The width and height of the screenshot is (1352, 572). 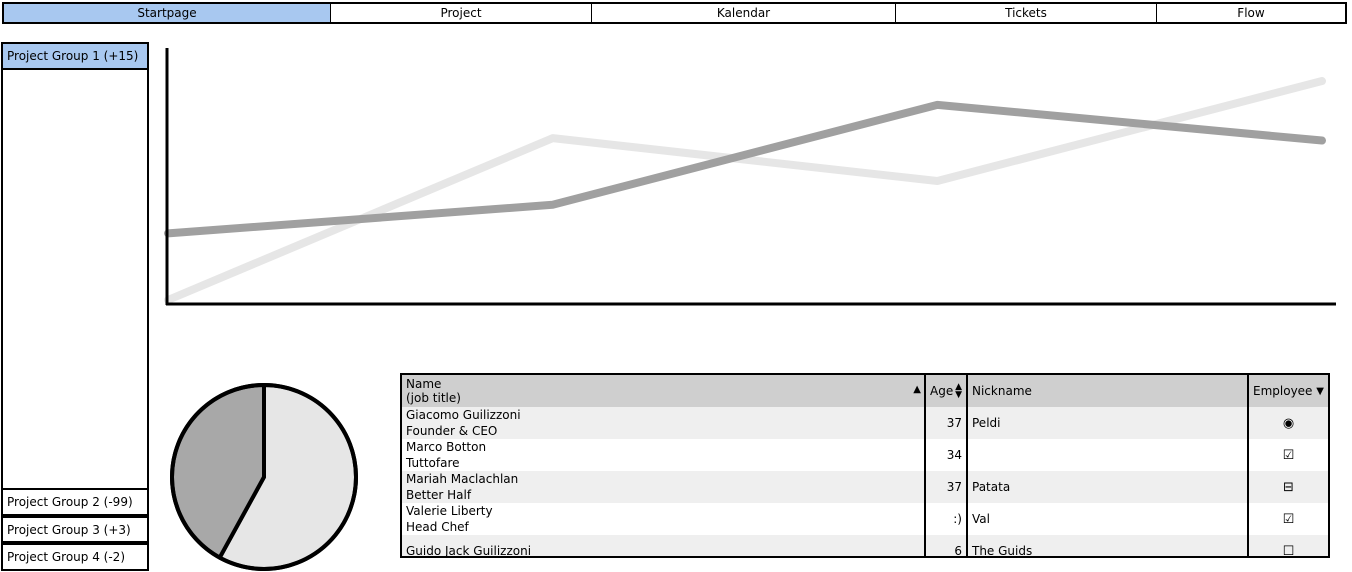 I want to click on cell-name: Marco Botton Tuttofare, so click(x=663, y=455).